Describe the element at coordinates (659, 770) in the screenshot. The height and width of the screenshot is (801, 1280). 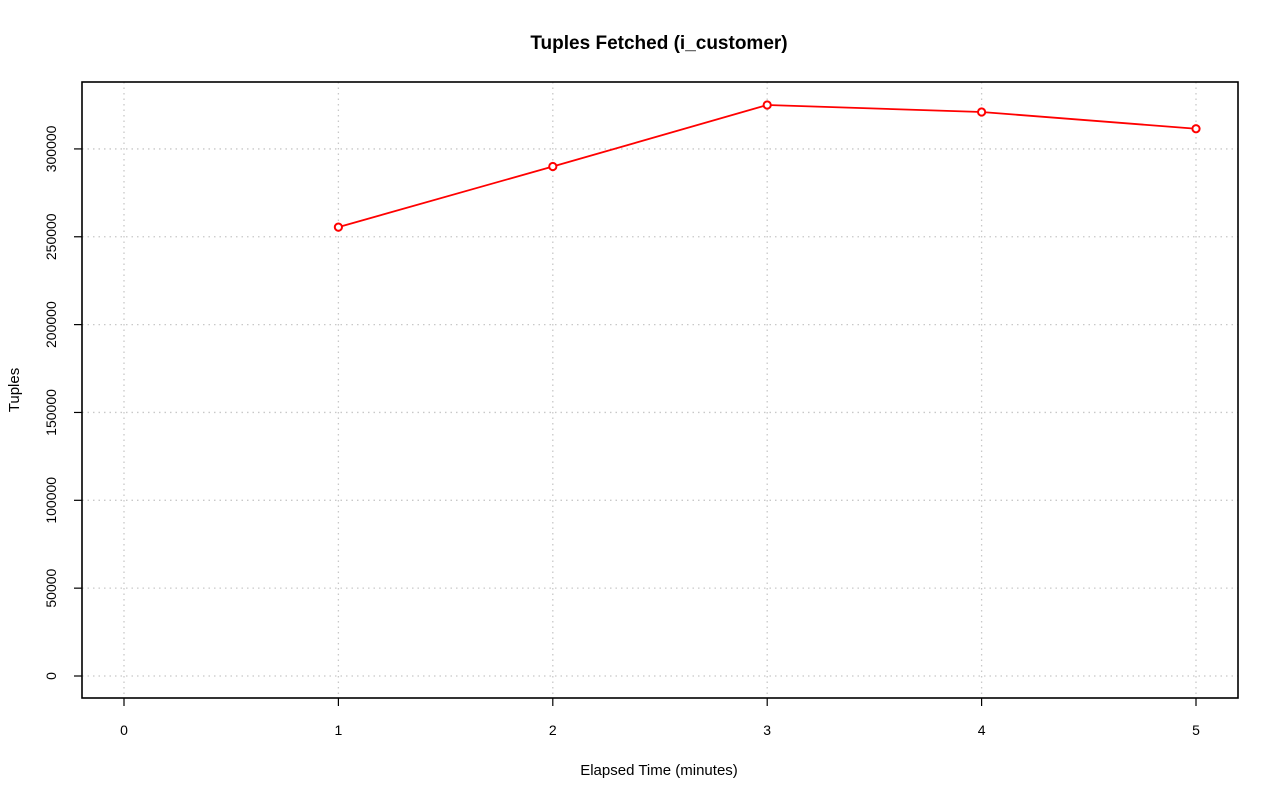
I see `x-axis-label: Elapsed Time (minutes)` at that location.